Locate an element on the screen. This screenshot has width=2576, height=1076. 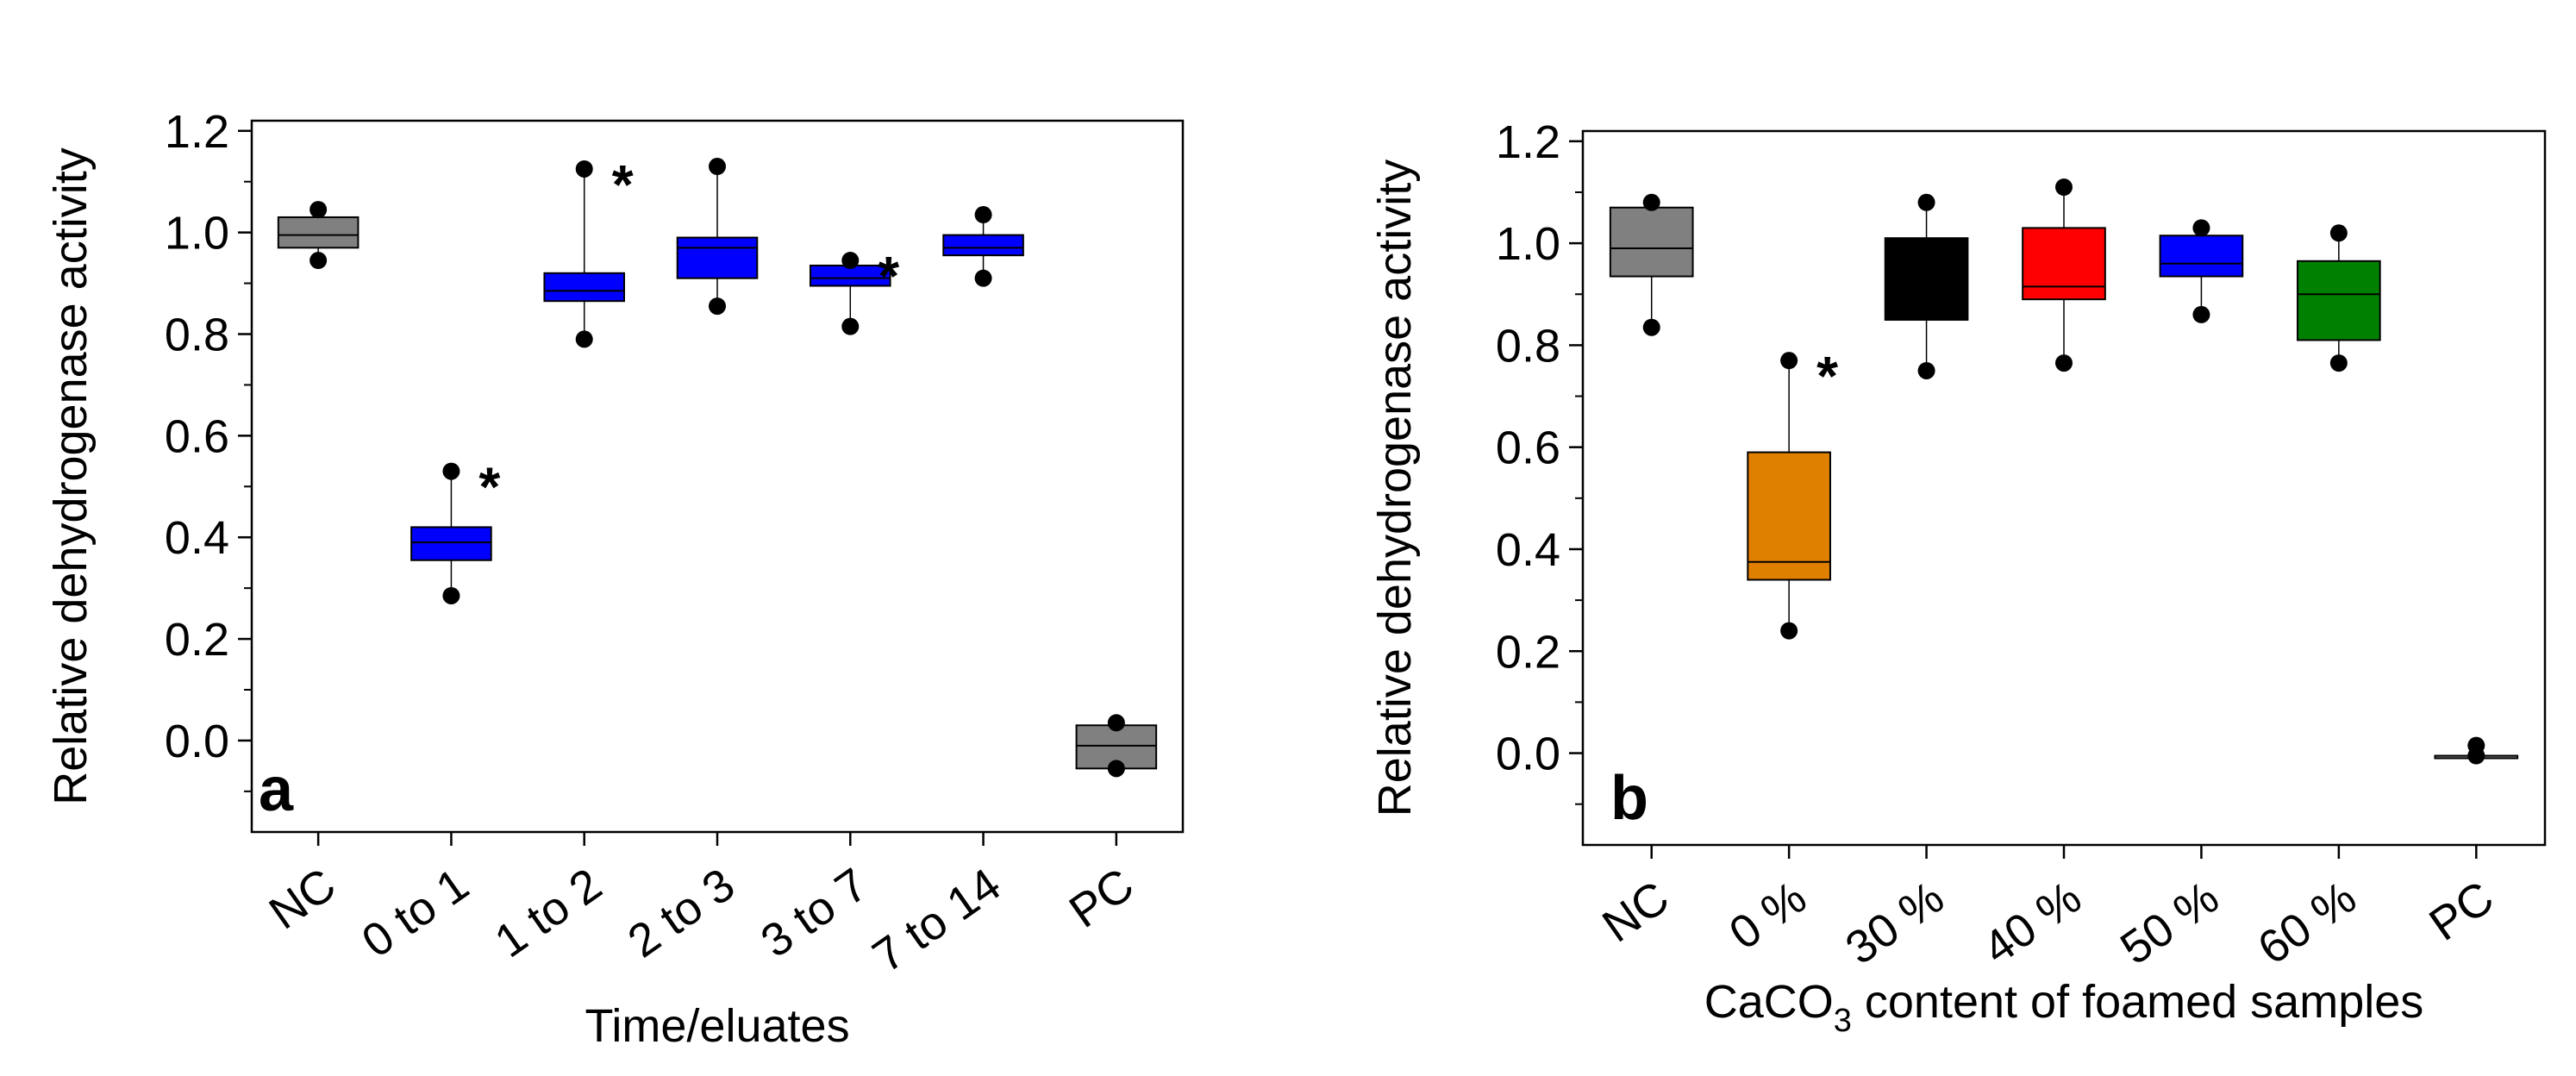
box-2to3 is located at coordinates (717, 257).